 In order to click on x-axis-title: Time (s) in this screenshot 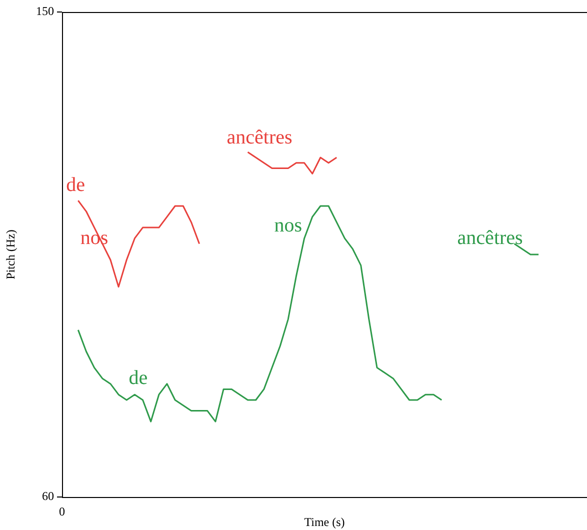, I will do `click(324, 521)`.